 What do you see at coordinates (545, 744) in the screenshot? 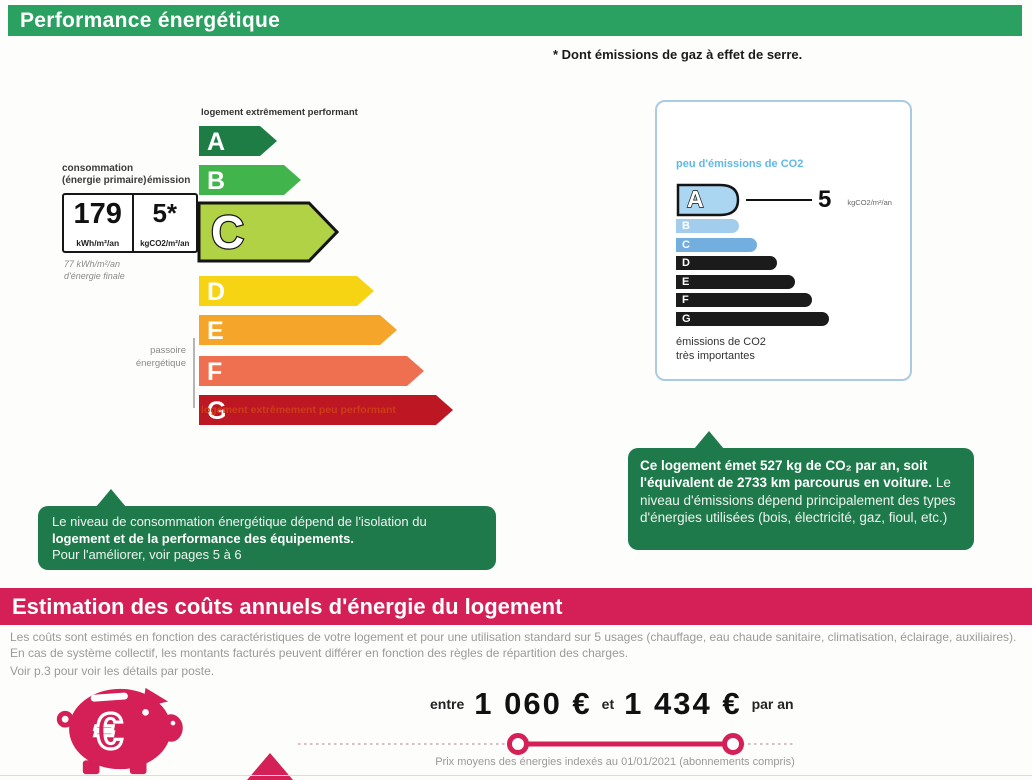
I see `cost-range-slider` at bounding box center [545, 744].